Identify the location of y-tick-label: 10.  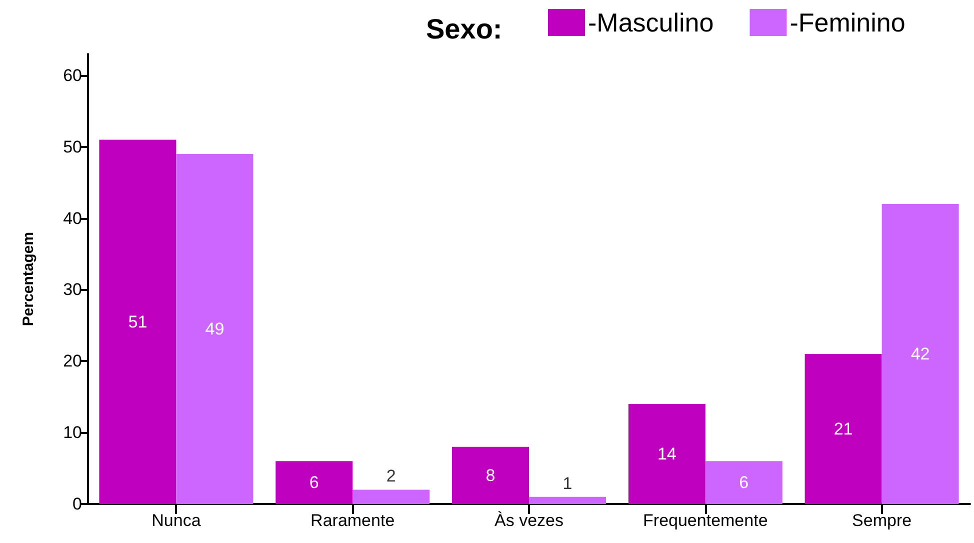
(72, 432).